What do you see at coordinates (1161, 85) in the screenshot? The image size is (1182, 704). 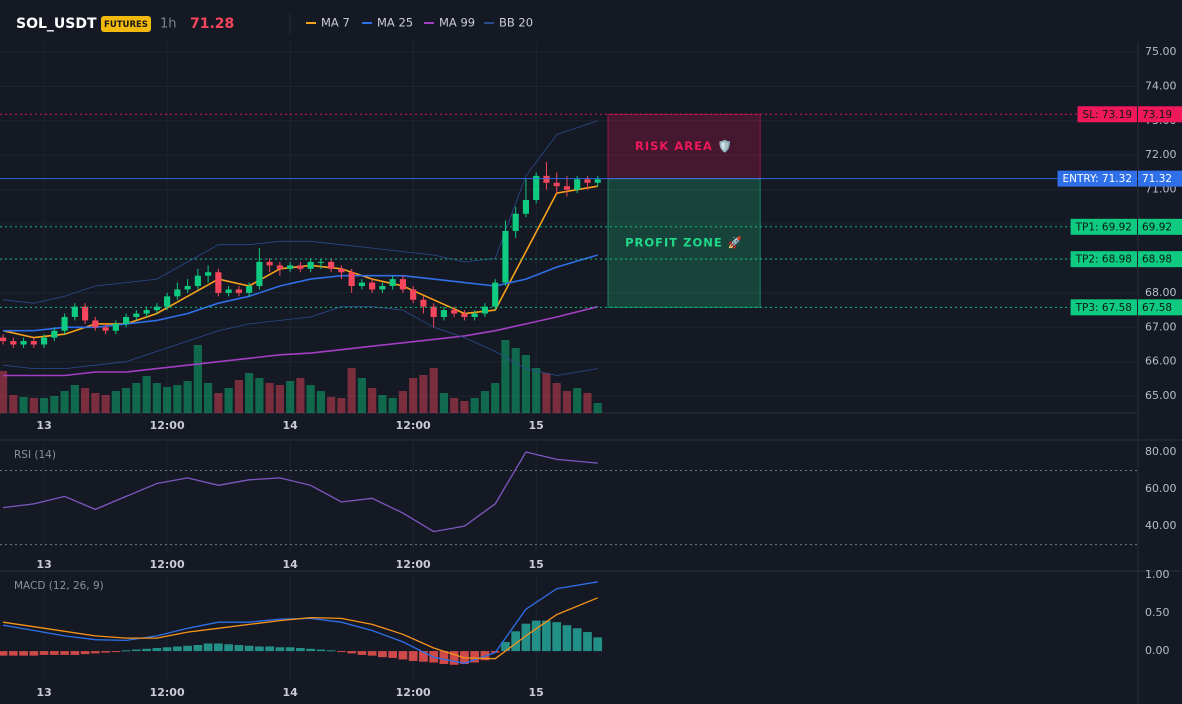 I see `y-tick-label: 74.00` at bounding box center [1161, 85].